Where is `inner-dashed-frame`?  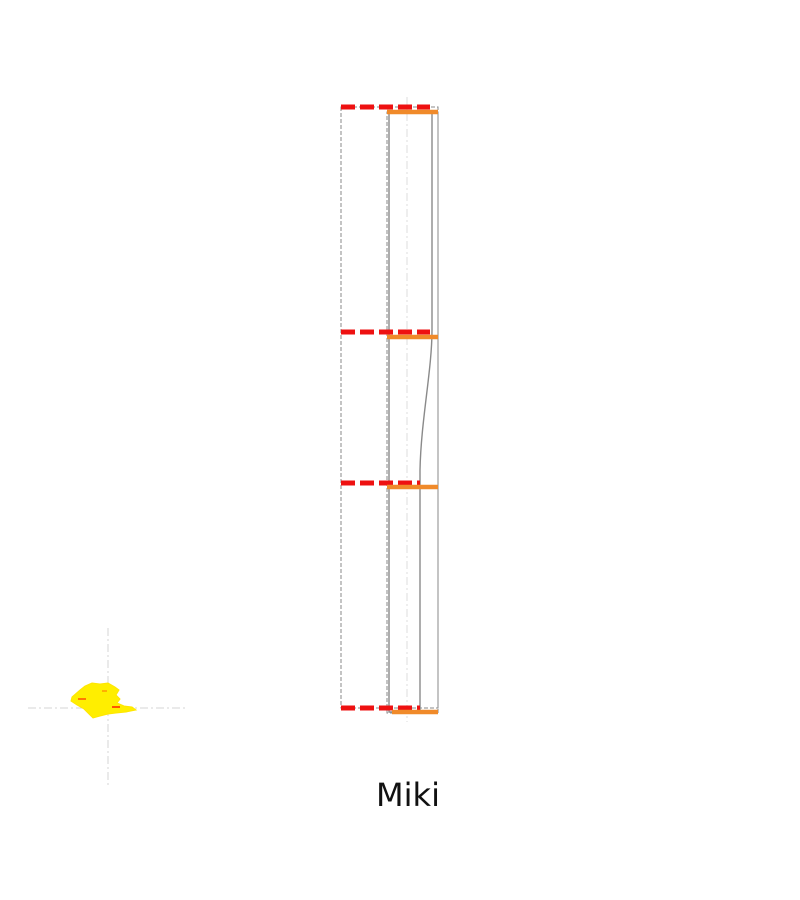
inner-dashed-frame is located at coordinates (412, 412).